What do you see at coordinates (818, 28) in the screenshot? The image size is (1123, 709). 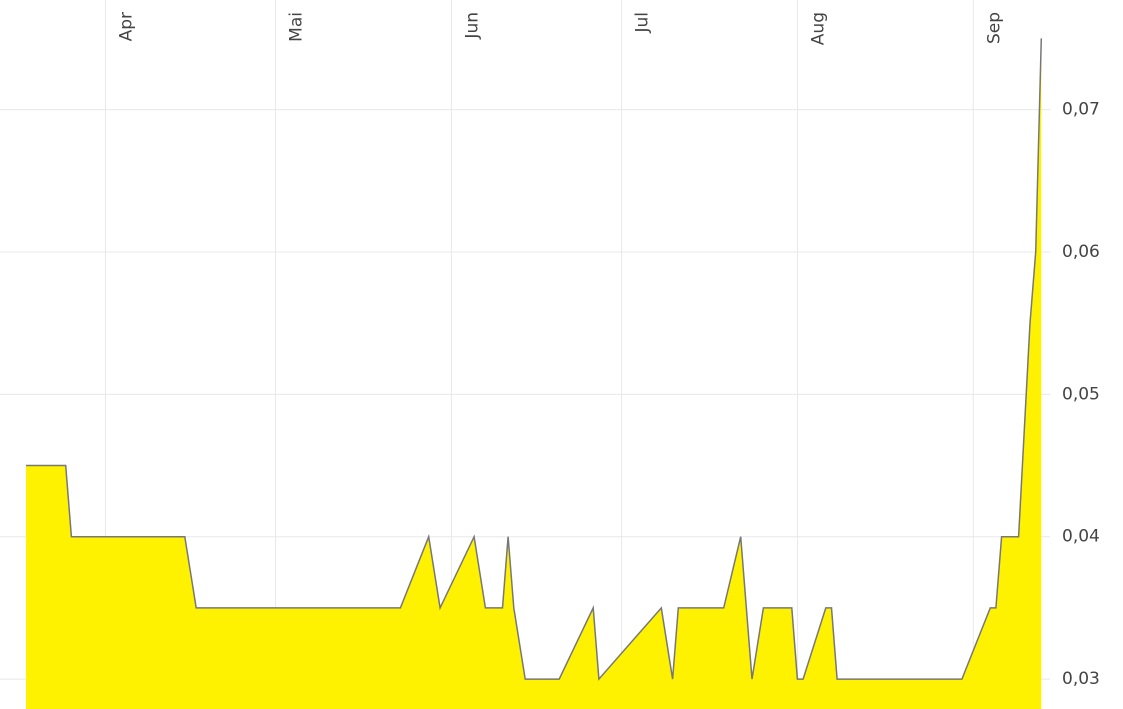 I see `x-tick-label: Aug` at bounding box center [818, 28].